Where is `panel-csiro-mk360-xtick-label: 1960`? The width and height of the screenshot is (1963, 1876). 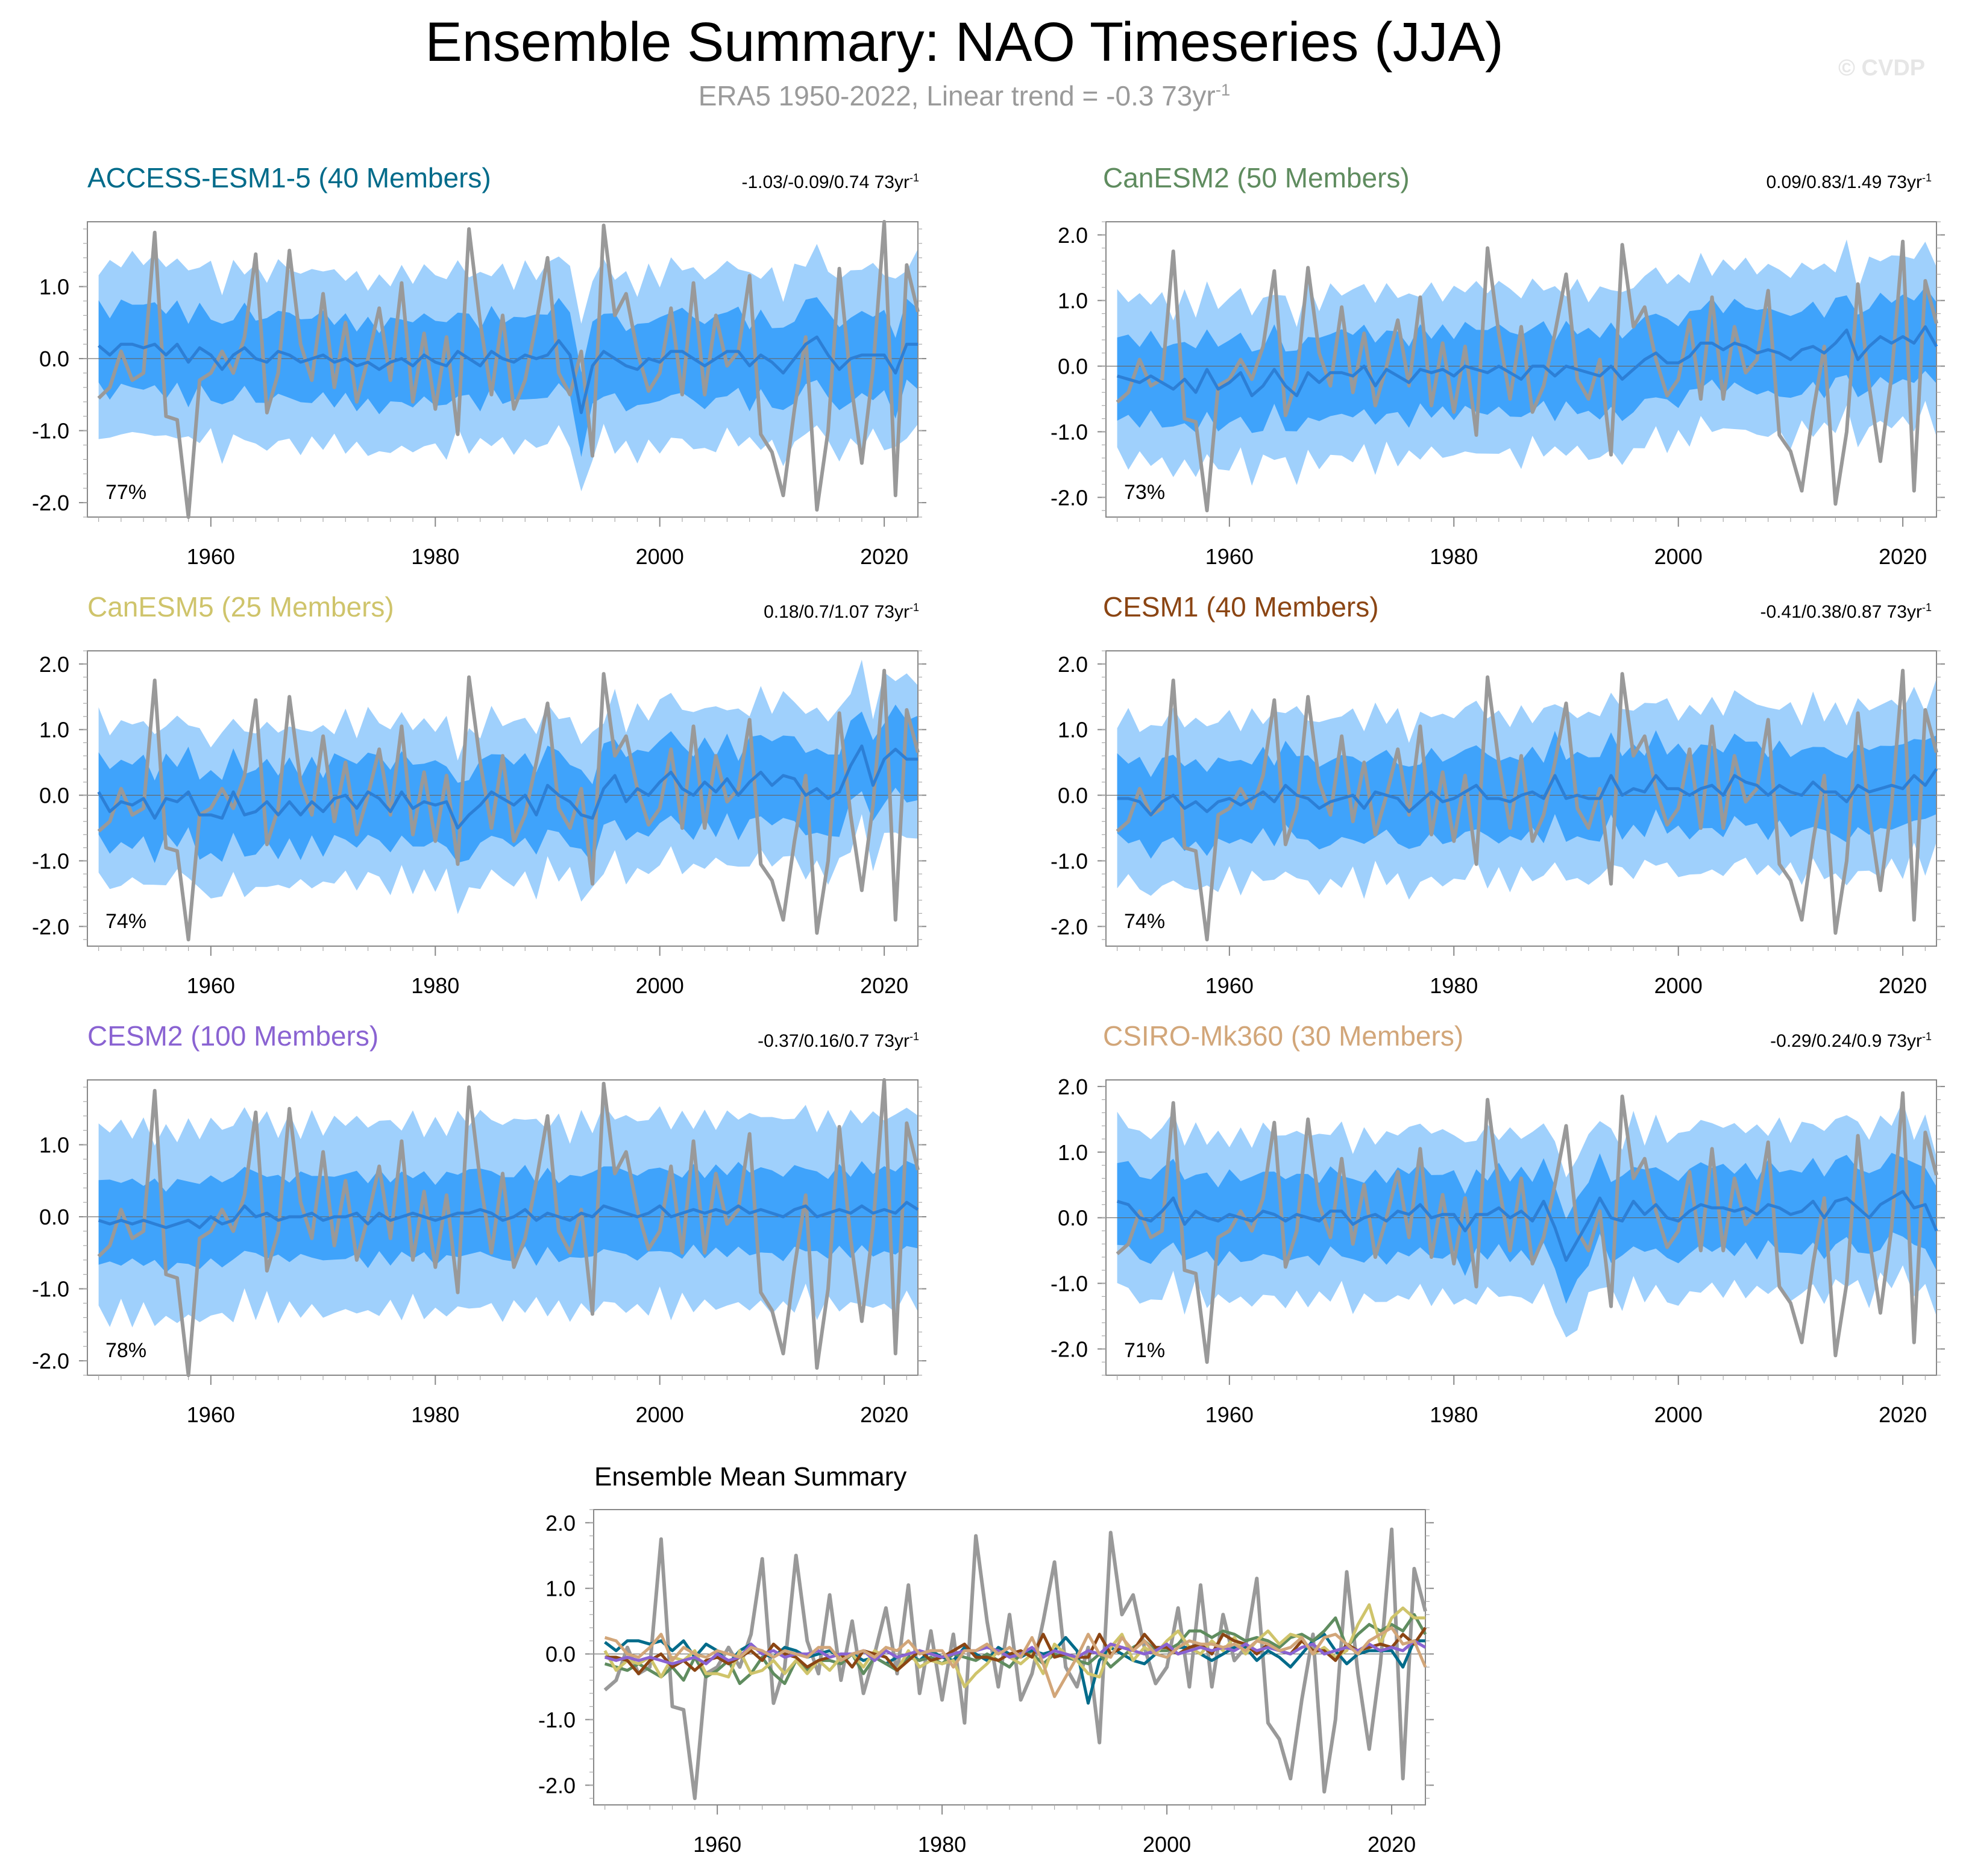 panel-csiro-mk360-xtick-label: 1960 is located at coordinates (1229, 1414).